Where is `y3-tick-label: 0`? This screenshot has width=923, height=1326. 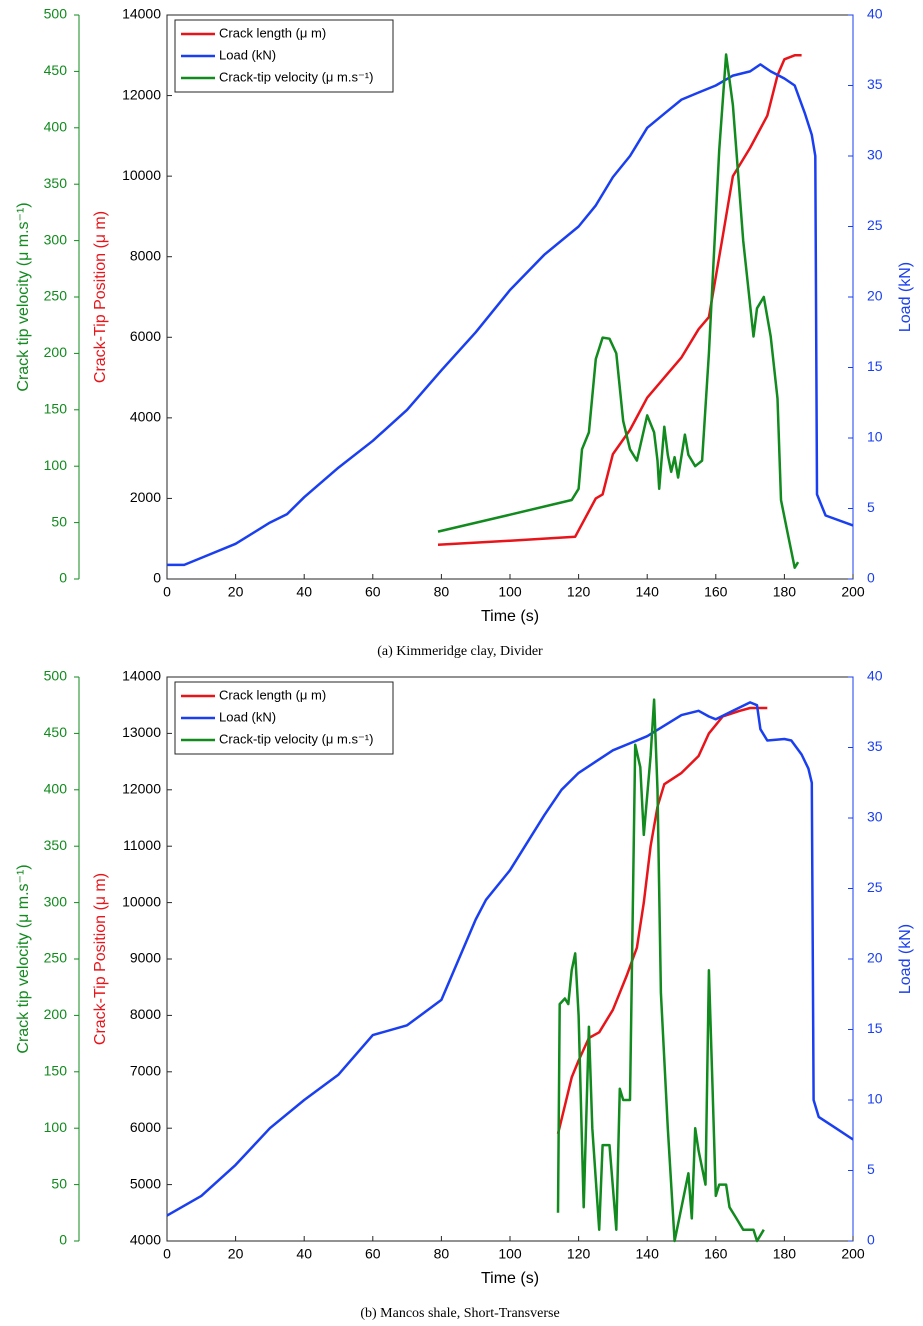 y3-tick-label: 0 is located at coordinates (63, 1240).